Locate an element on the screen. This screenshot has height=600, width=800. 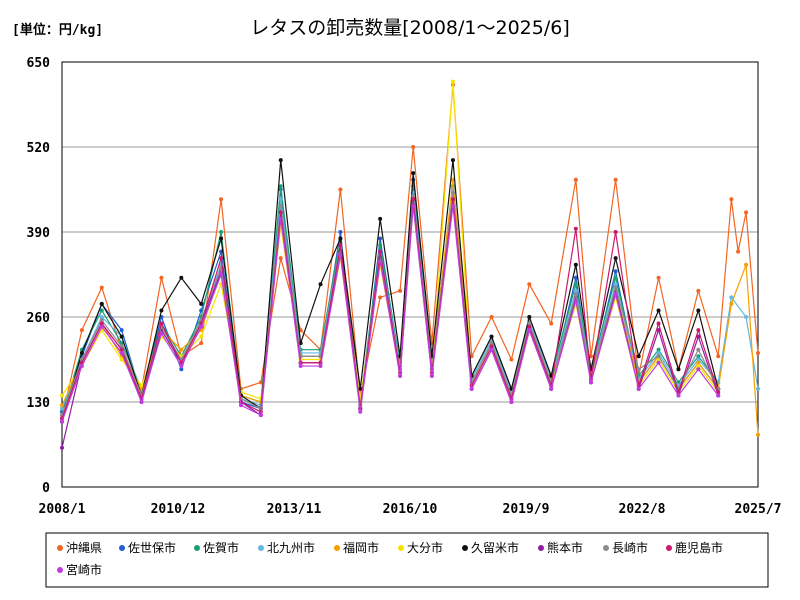
legend-label: 久留米市 is located at coordinates (495, 547).